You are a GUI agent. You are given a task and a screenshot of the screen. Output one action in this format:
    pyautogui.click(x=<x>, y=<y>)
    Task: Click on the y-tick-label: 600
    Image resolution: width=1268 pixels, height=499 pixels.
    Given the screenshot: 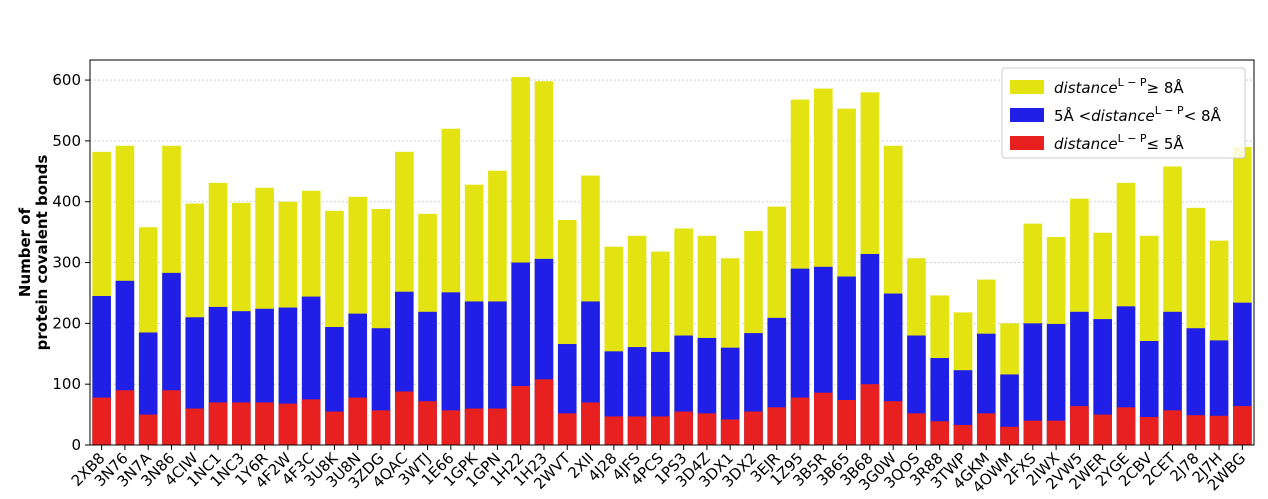 What is the action you would take?
    pyautogui.click(x=66, y=80)
    